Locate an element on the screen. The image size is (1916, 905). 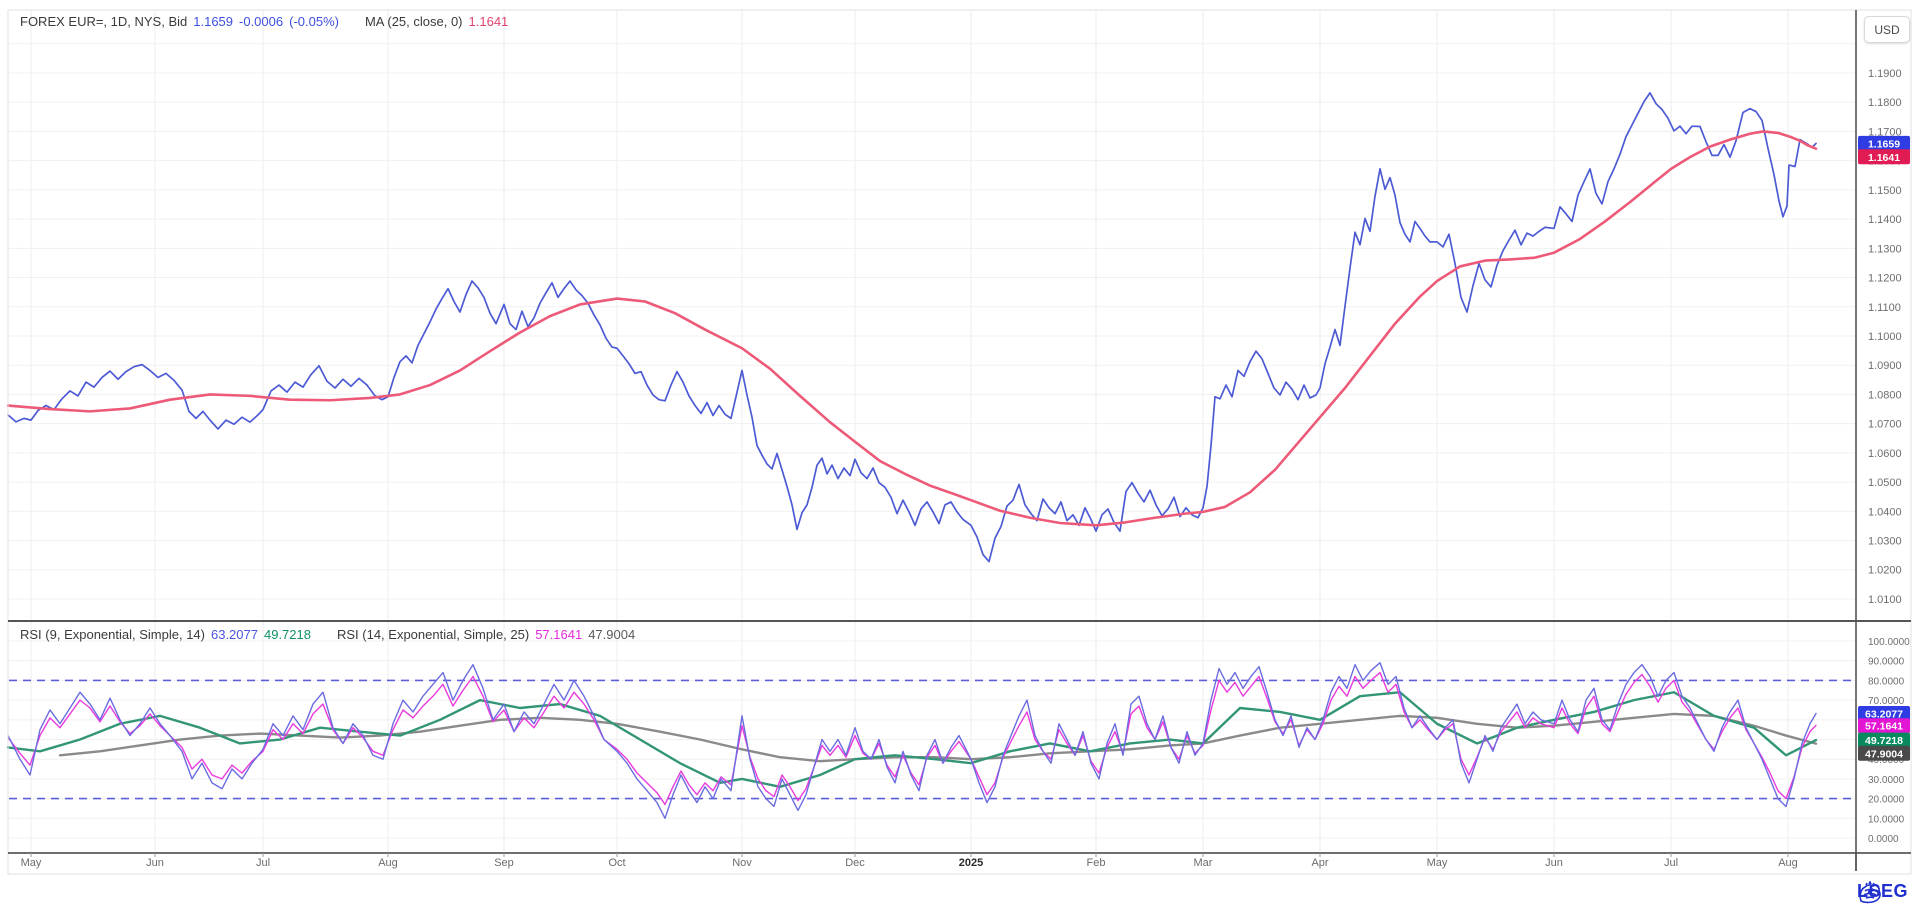
month-label: Sep is located at coordinates (504, 863).